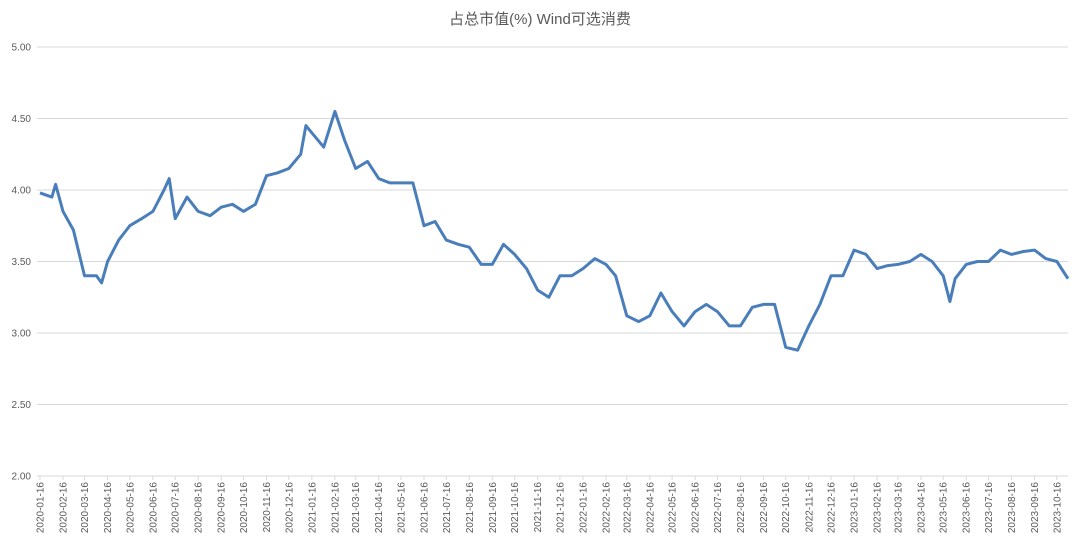  What do you see at coordinates (22, 405) in the screenshot?
I see `y-tick-label: 2.50` at bounding box center [22, 405].